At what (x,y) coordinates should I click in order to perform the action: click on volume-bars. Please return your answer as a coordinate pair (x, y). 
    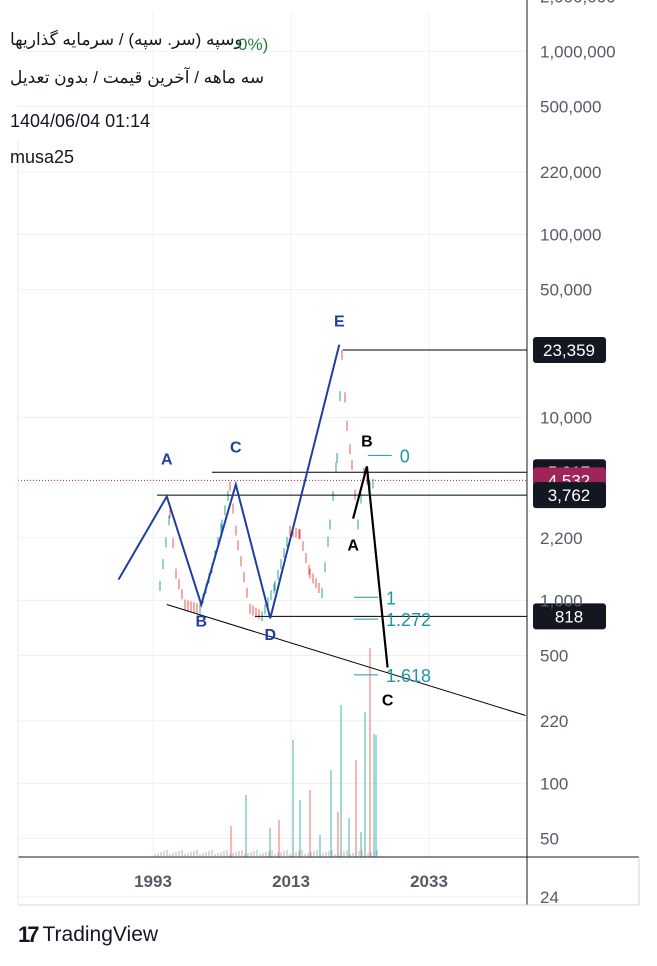
    Looking at the image, I should click on (266, 752).